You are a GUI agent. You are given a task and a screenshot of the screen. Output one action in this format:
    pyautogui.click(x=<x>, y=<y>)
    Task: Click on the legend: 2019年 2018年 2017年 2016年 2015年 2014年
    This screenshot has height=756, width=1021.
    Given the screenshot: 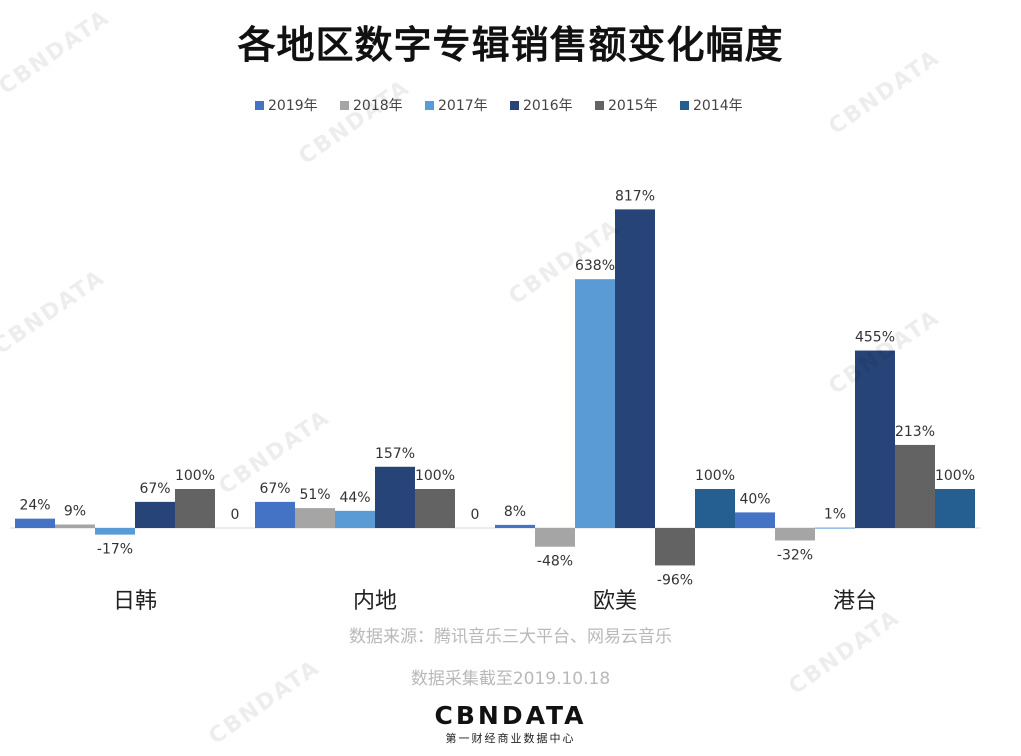 What is the action you would take?
    pyautogui.click(x=499, y=106)
    